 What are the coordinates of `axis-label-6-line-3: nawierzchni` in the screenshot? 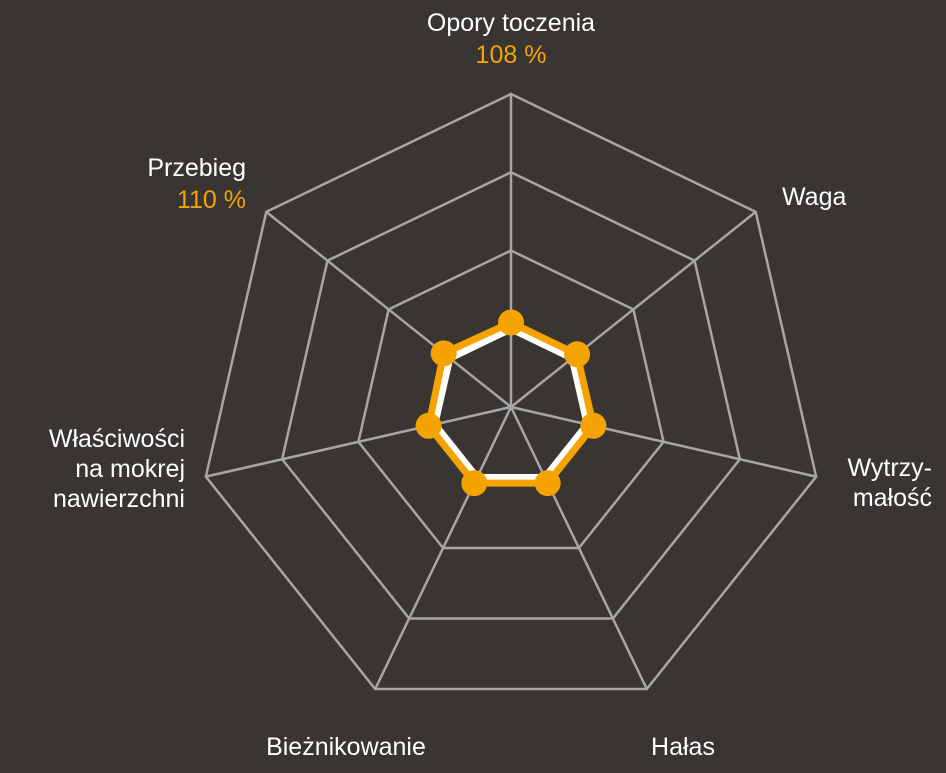 It's located at (119, 499).